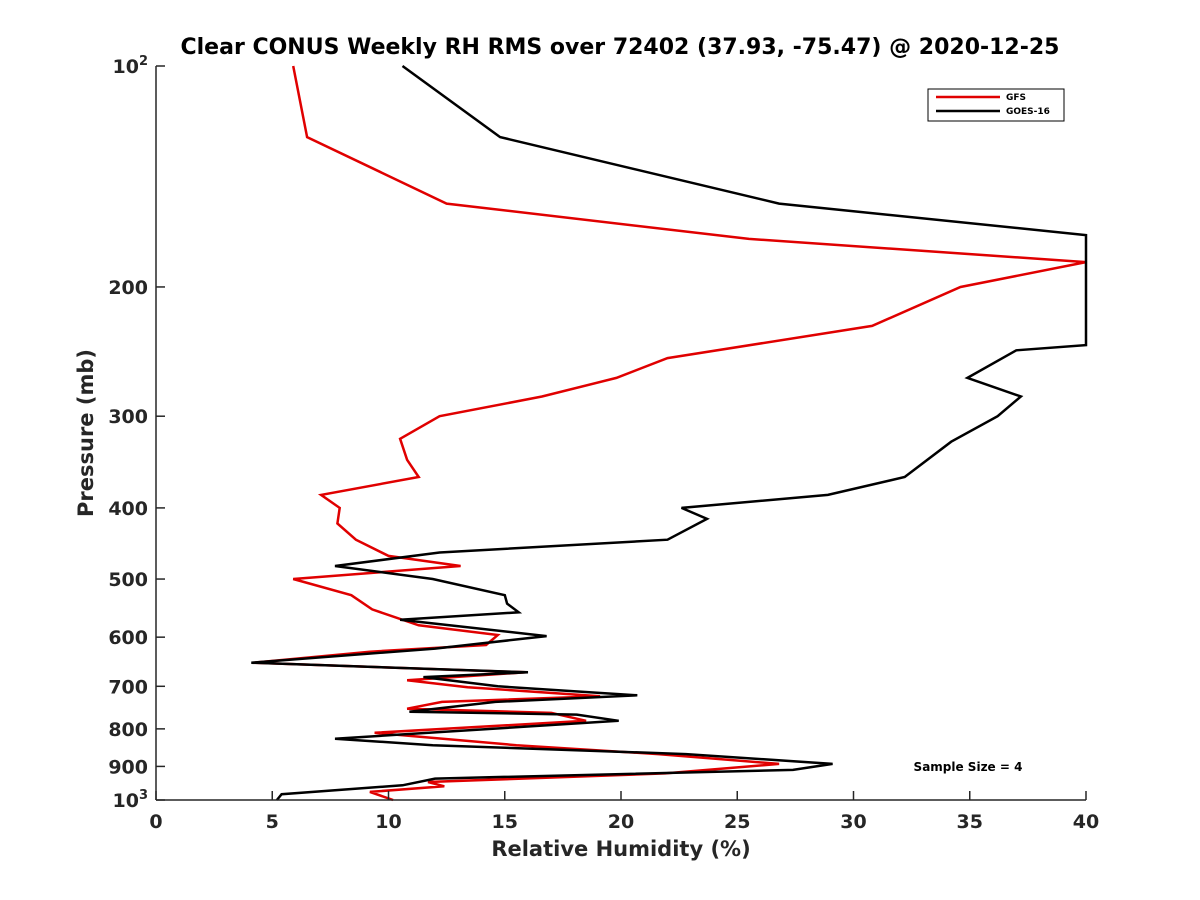  Describe the element at coordinates (853, 822) in the screenshot. I see `x-tick-label: 30` at that location.